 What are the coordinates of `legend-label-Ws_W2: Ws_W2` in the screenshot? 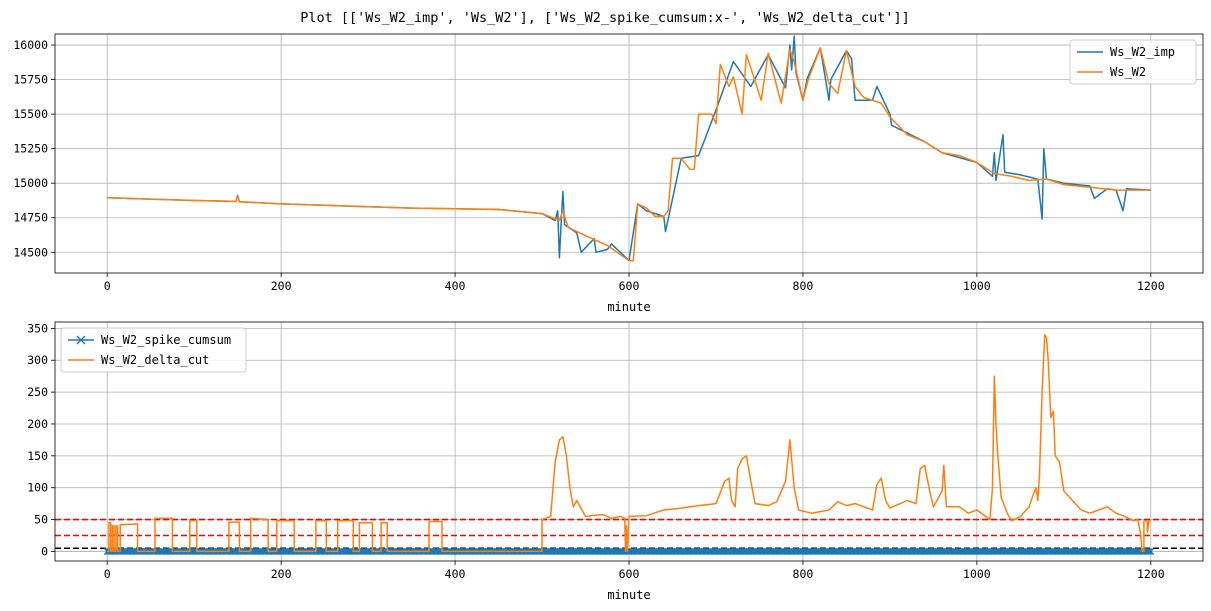 It's located at (1128, 72).